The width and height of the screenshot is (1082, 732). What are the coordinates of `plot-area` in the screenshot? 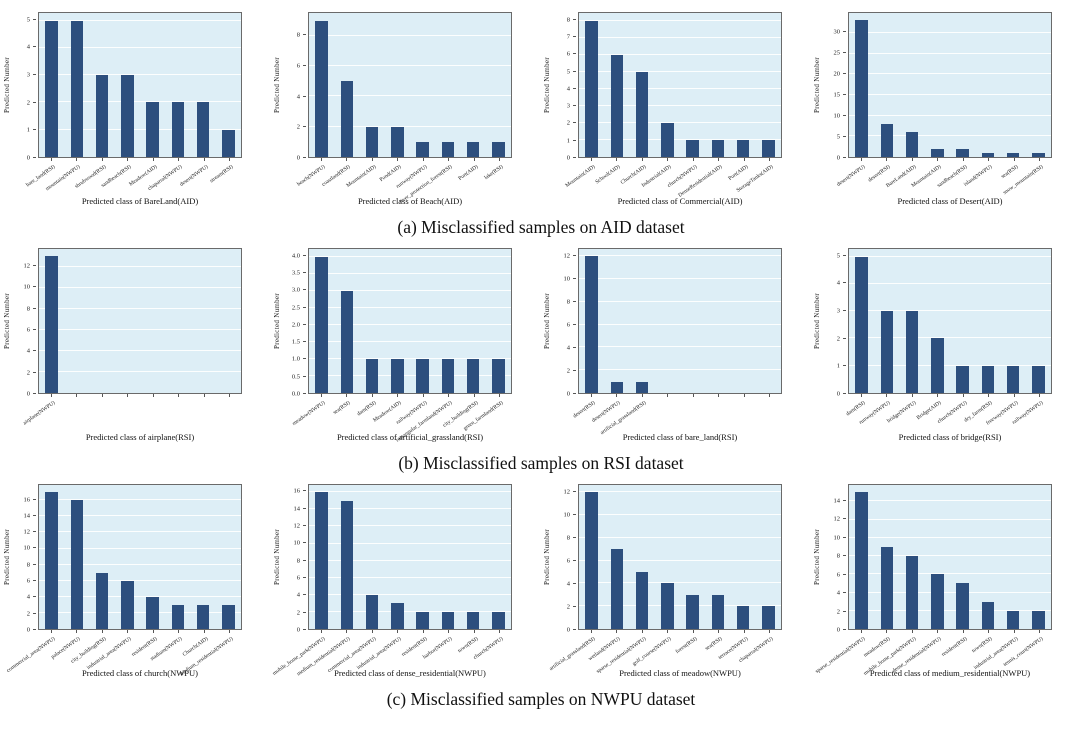 It's located at (410, 321).